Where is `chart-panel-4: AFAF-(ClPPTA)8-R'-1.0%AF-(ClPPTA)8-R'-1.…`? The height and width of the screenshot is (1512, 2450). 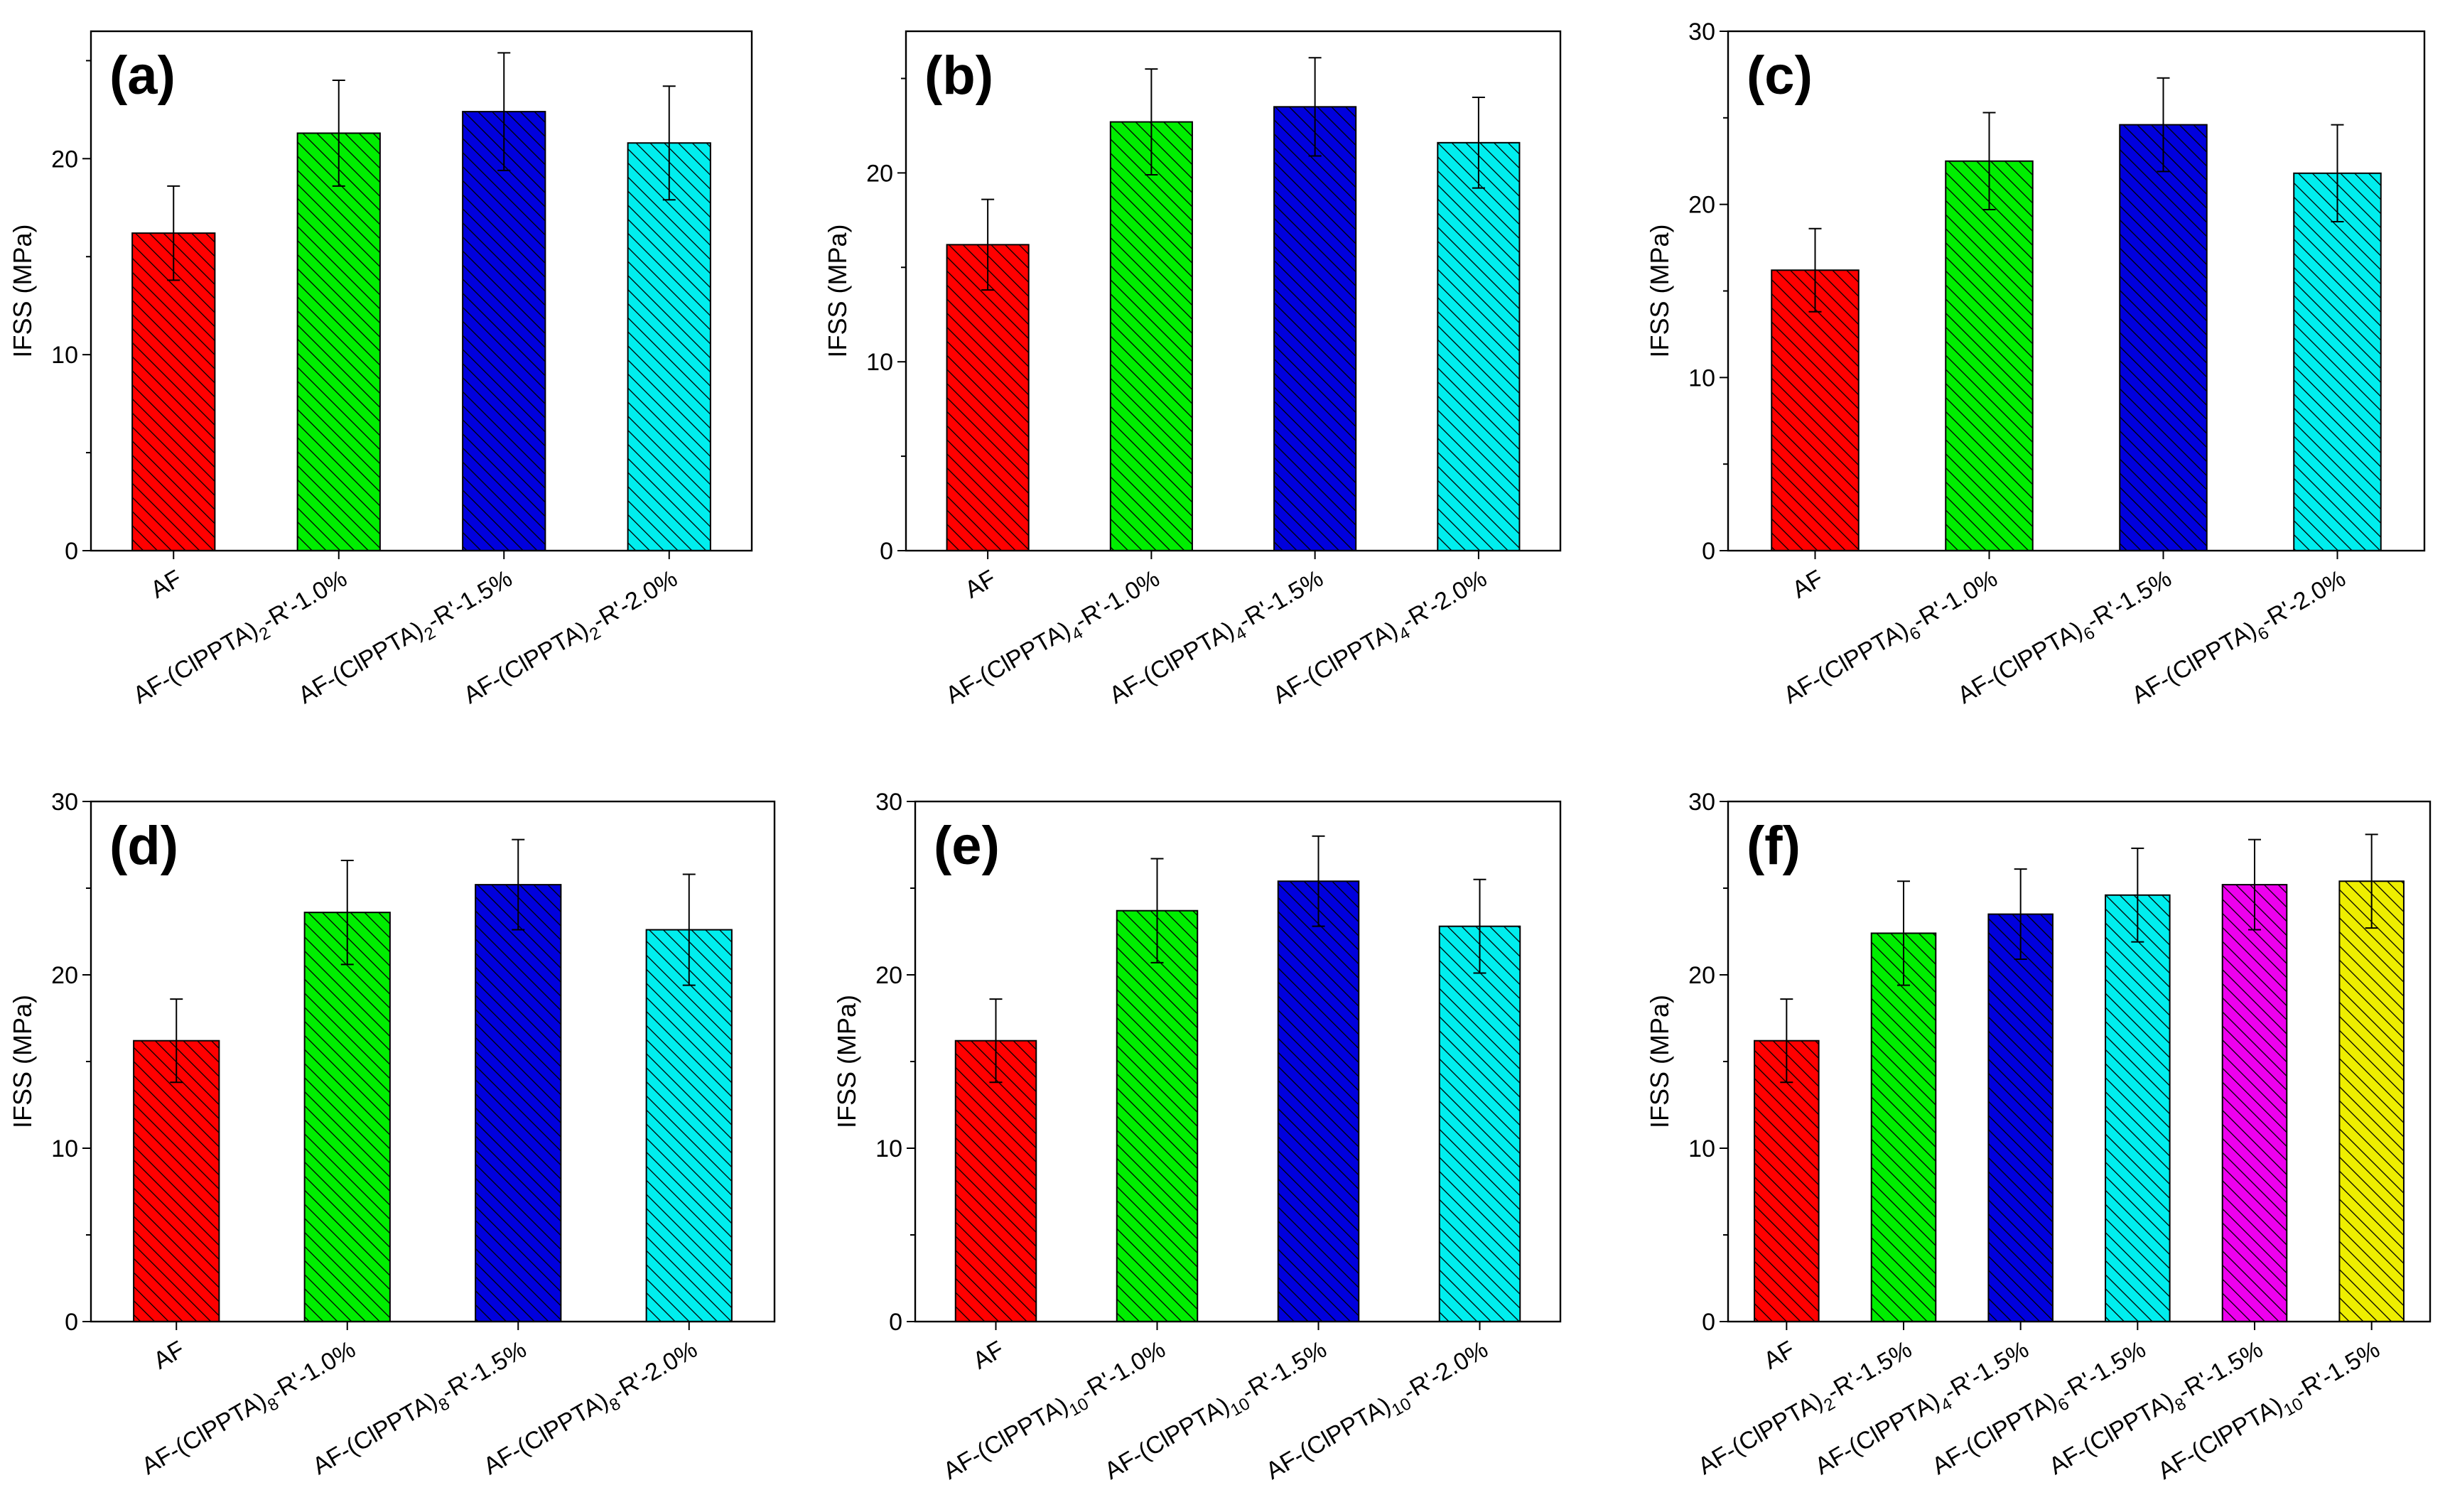
chart-panel-4: AFAF-(ClPPTA)8-R'-1.0%AF-(ClPPTA)8-R'-1.… is located at coordinates (392, 1134).